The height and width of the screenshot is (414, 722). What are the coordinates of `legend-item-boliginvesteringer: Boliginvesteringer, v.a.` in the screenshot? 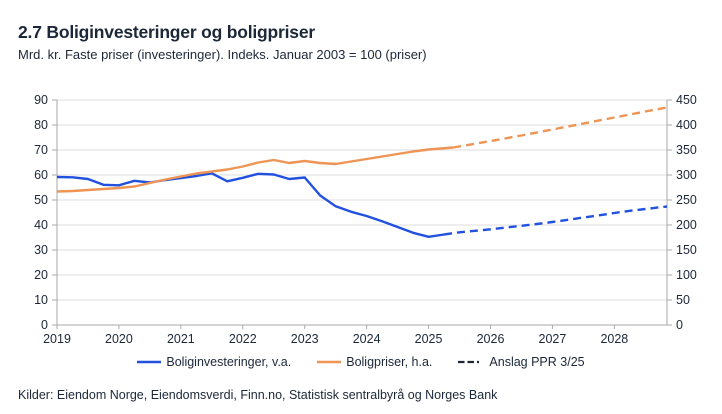 It's located at (214, 362).